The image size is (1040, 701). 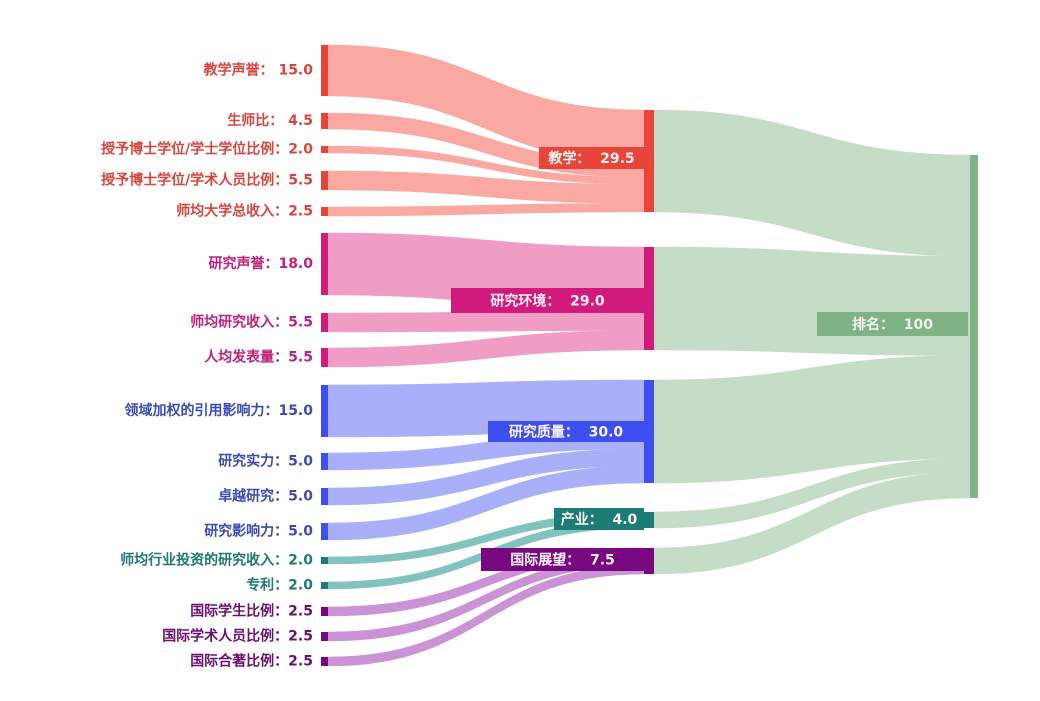 I want to click on node-label-research_env: 研究环境： 29.0, so click(x=547, y=301).